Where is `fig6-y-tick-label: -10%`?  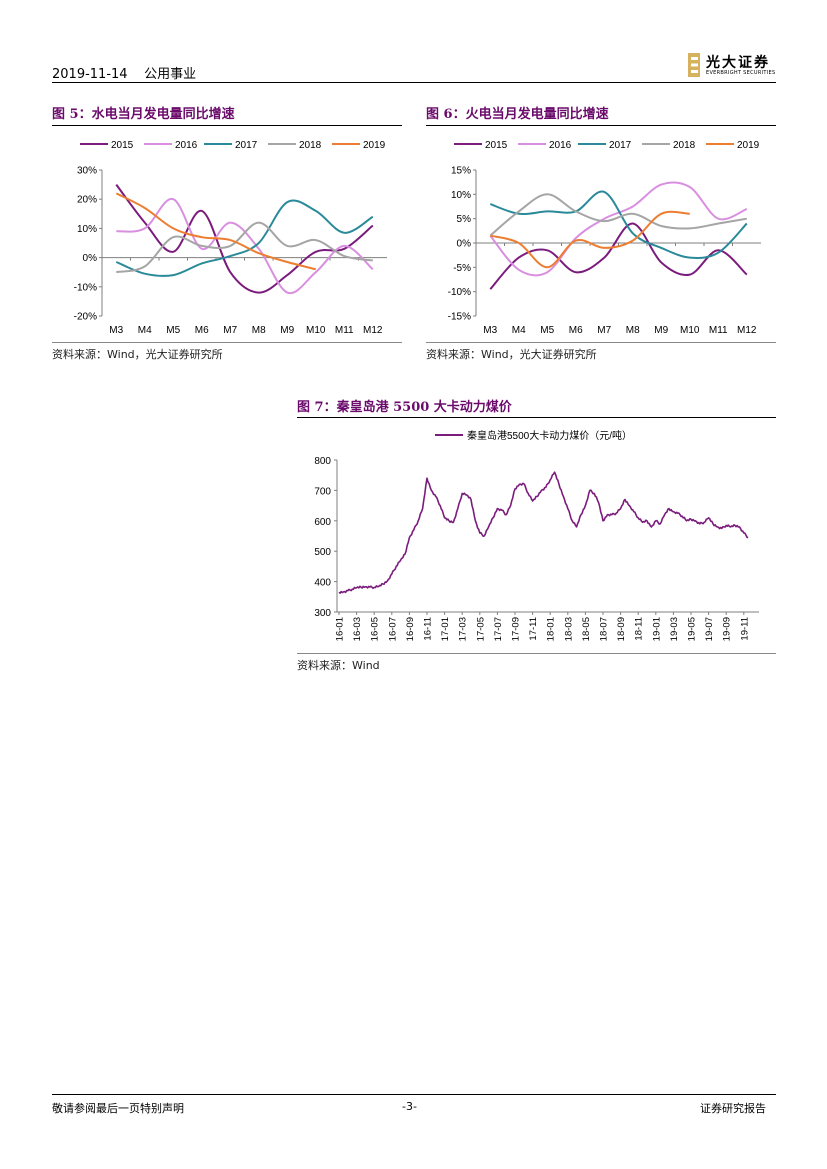 fig6-y-tick-label: -10% is located at coordinates (459, 292).